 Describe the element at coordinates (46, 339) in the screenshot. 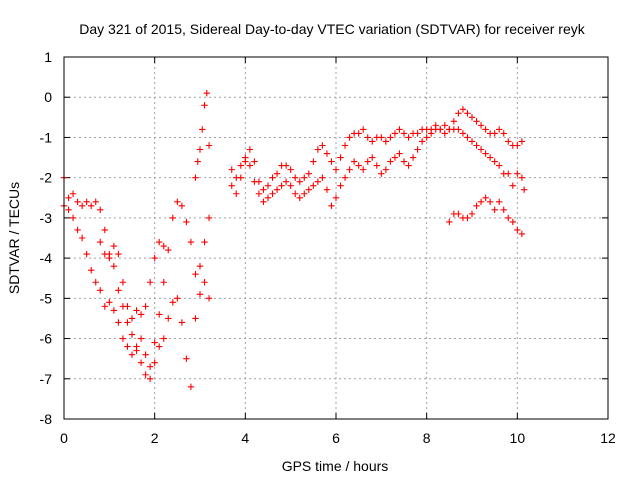

I see `y-tick-label: -6` at that location.